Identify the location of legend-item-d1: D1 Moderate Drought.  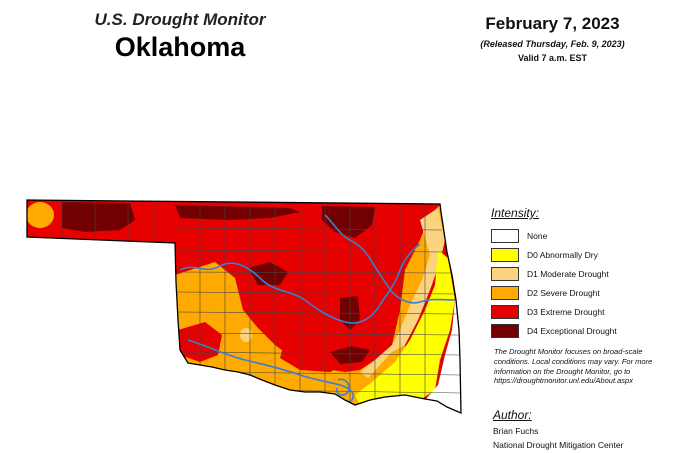
(586, 273).